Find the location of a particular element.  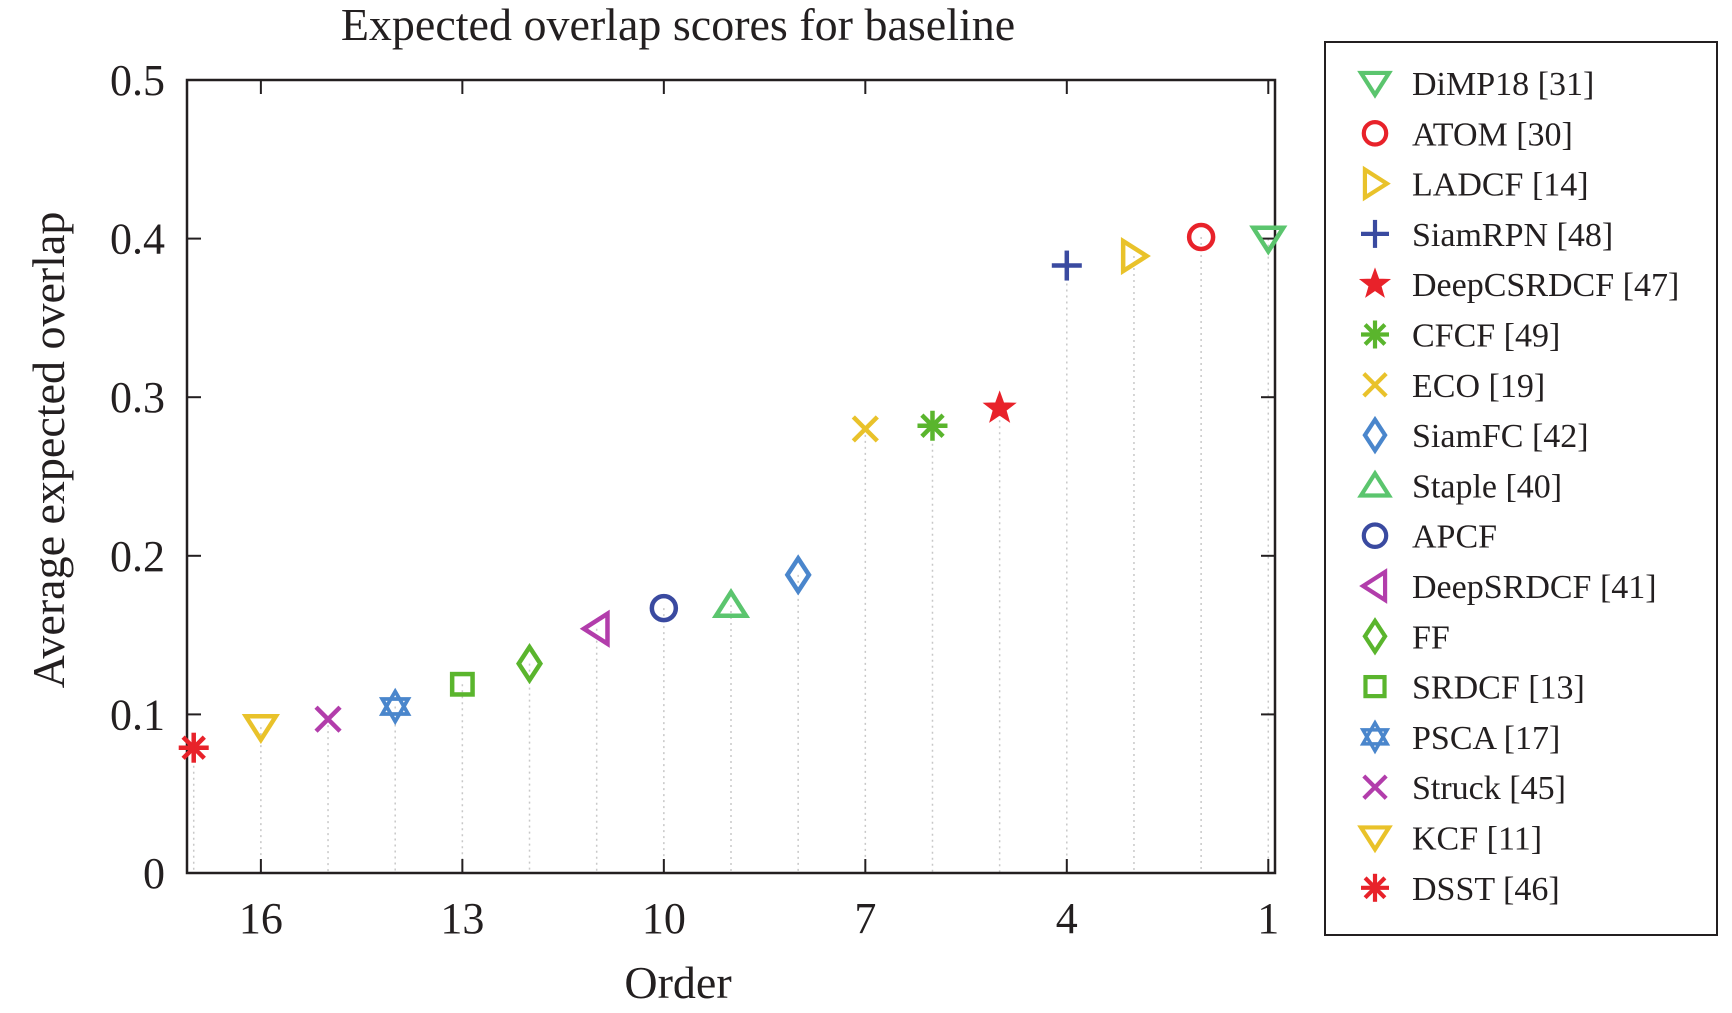

legend-label: SiamRPN [48] is located at coordinates (1512, 235).